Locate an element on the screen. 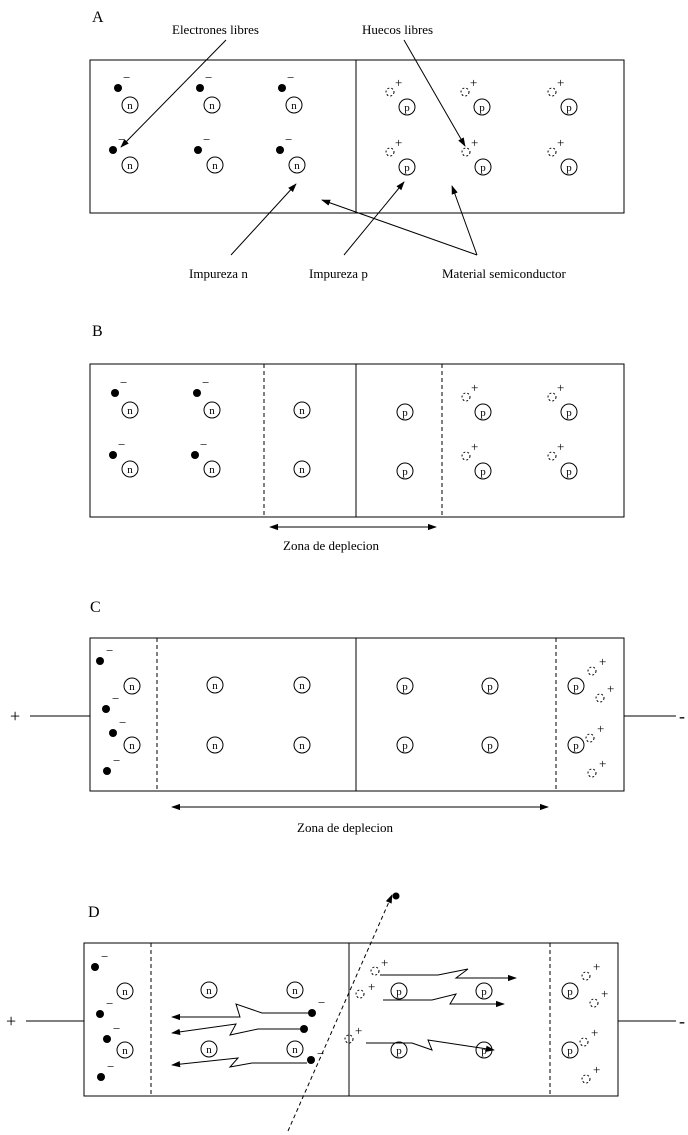  electron-drift-arrow is located at coordinates (235, 1029).